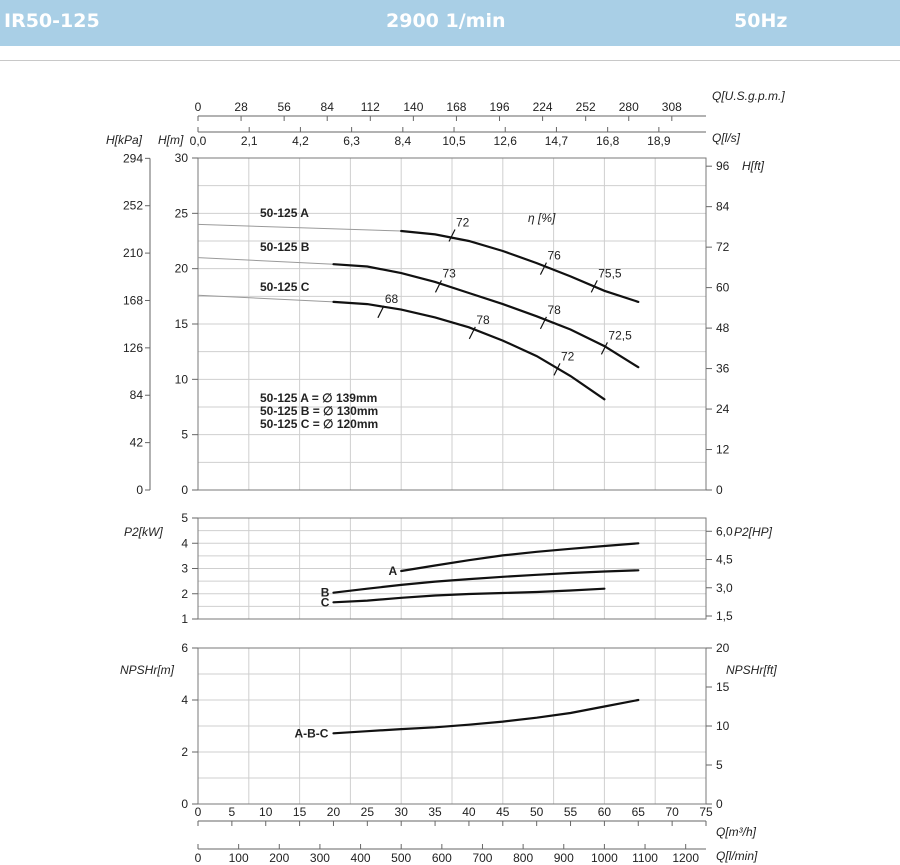 The width and height of the screenshot is (900, 865). I want to click on tick-label-lmin: 500, so click(401, 858).